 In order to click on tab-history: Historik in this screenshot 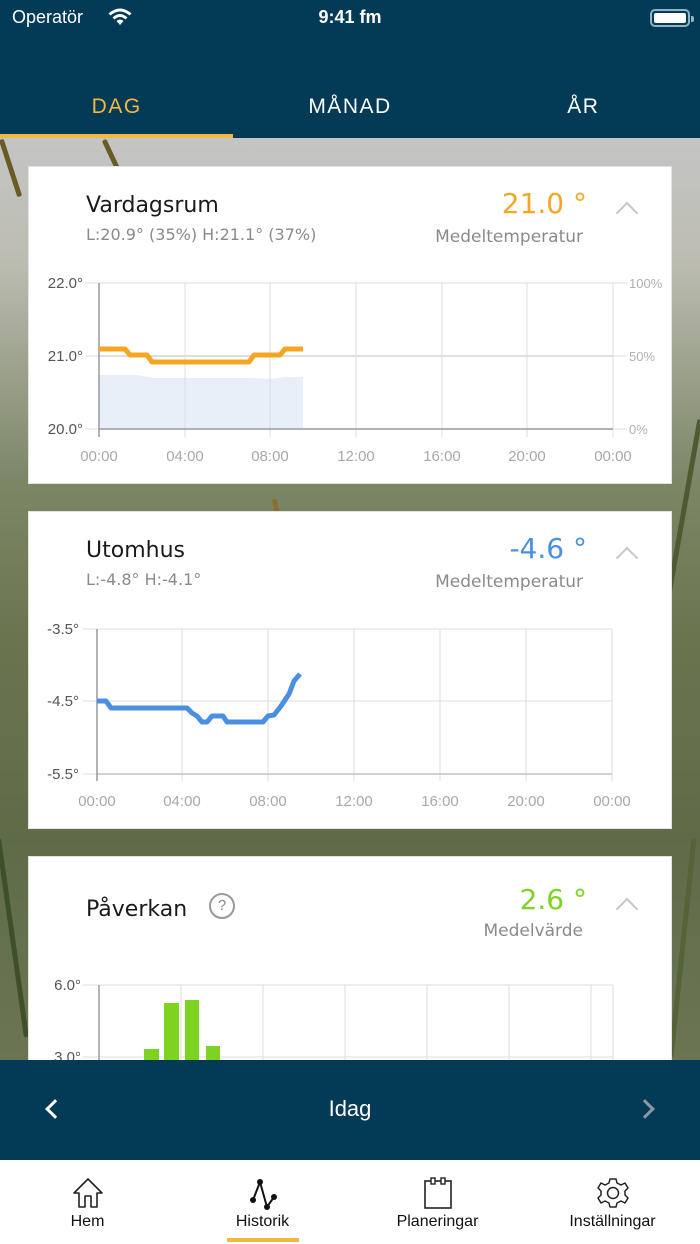, I will do `click(262, 1202)`.